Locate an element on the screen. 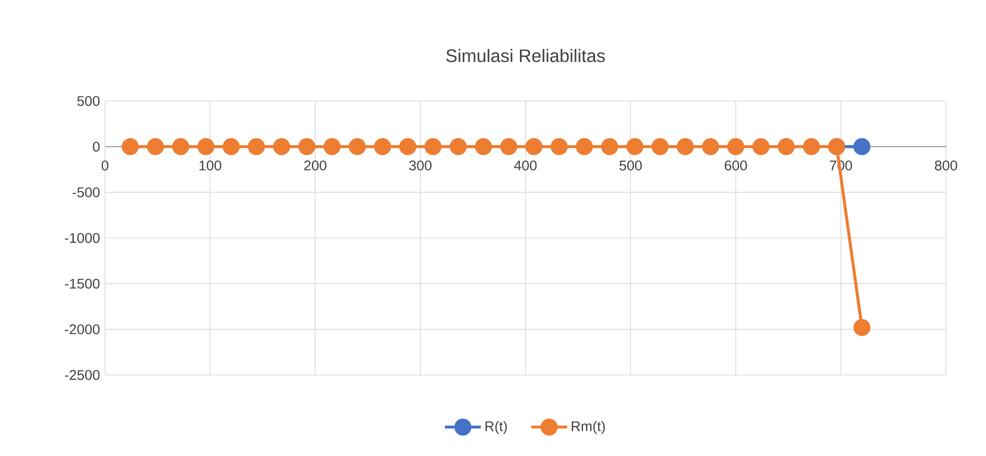 Image resolution: width=986 pixels, height=456 pixels. y-tick-label: -2000 is located at coordinates (82, 329).